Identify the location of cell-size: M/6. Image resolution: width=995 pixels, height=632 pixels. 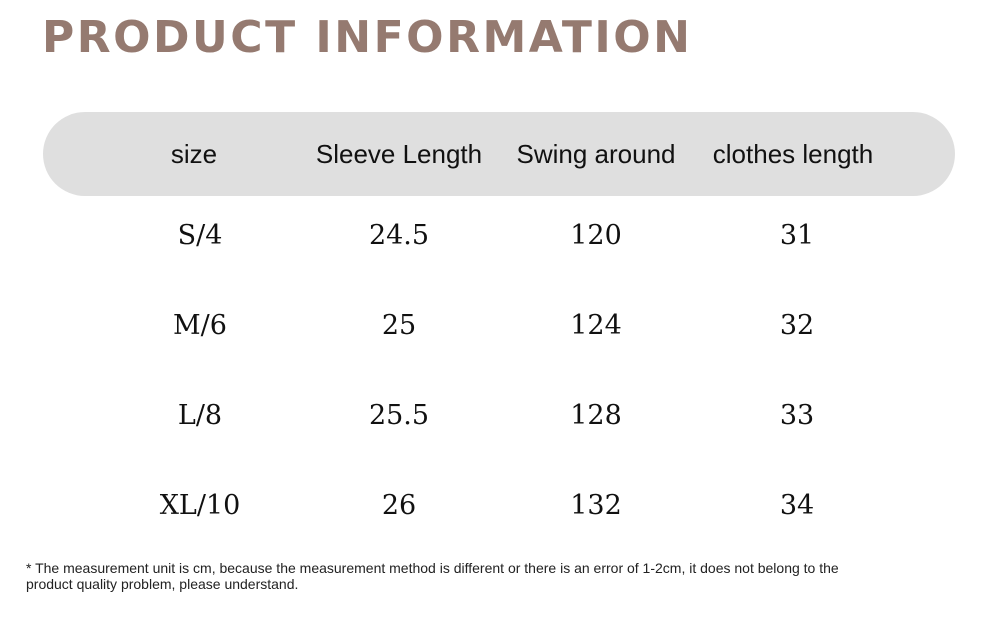
(200, 325).